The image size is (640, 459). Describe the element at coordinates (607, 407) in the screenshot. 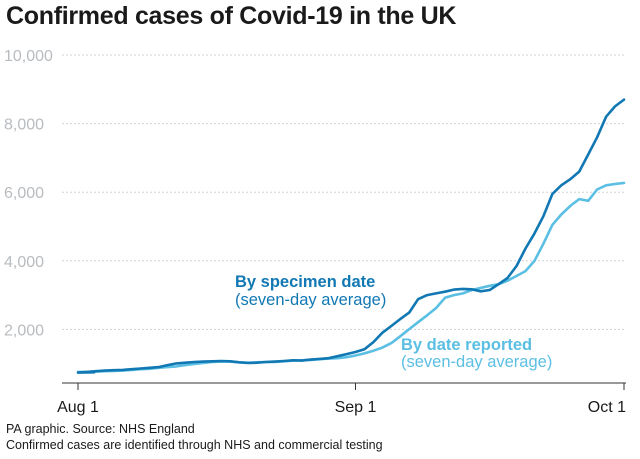

I see `x-tick-label-2: Oct 1` at that location.